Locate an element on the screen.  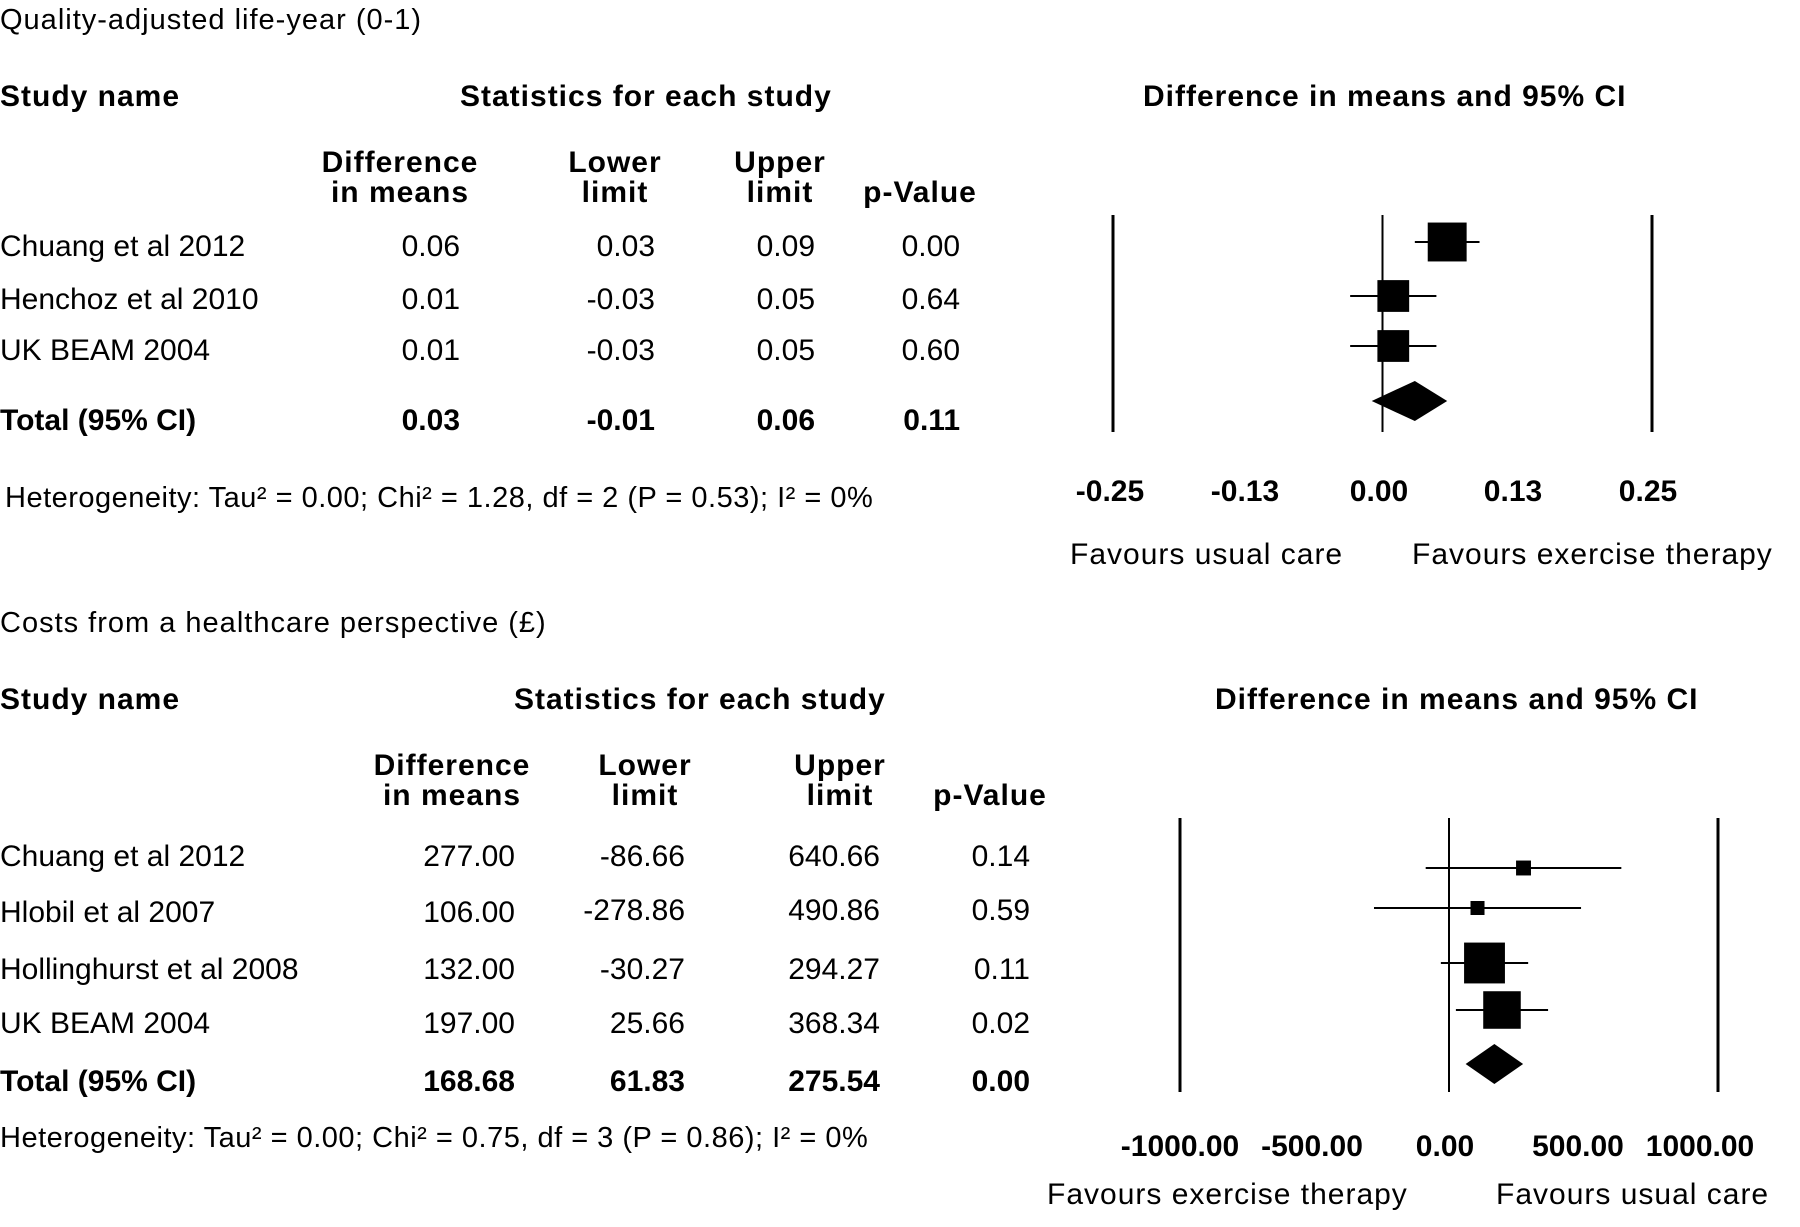
diff-value: 0.06 is located at coordinates (430, 246).